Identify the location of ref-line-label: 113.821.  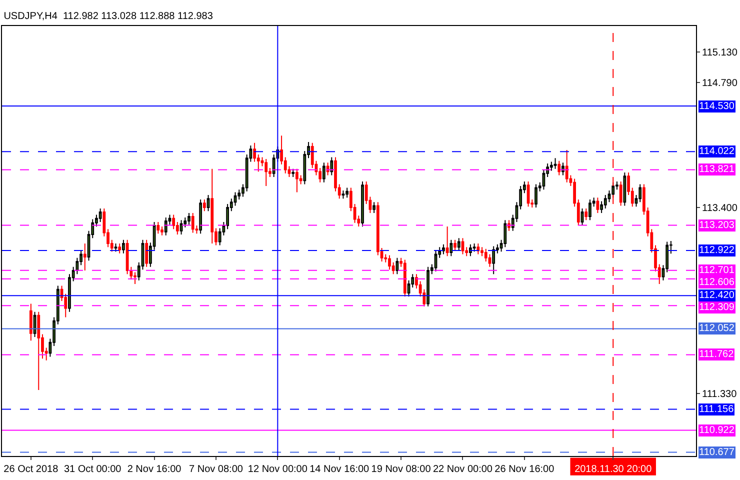
(717, 169).